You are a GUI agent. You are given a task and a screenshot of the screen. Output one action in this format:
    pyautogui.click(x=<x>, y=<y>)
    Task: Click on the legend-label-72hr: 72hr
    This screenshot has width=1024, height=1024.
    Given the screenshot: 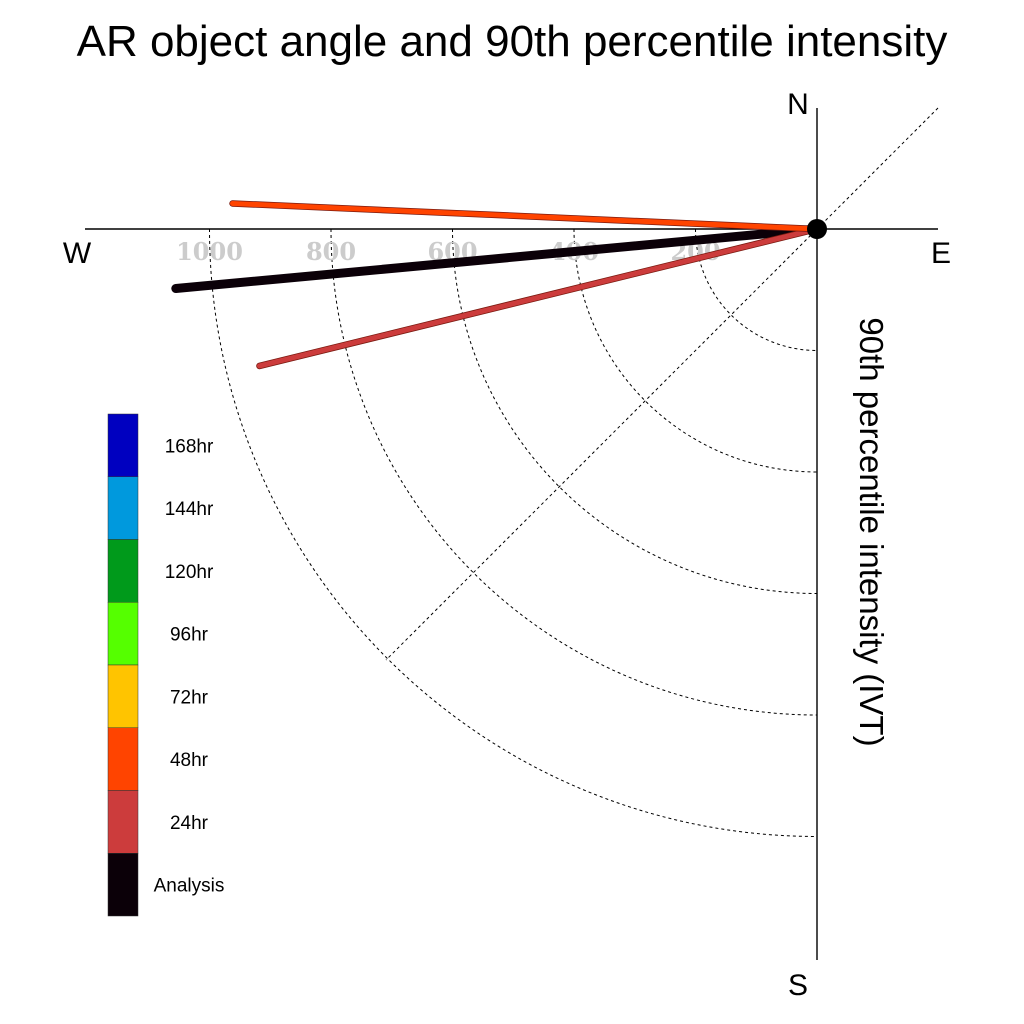 What is the action you would take?
    pyautogui.click(x=189, y=697)
    